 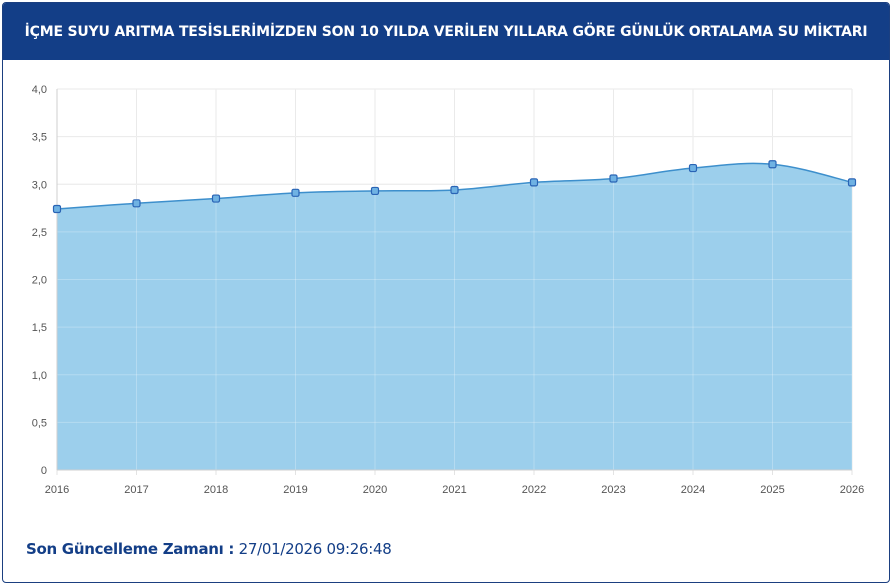 I want to click on y-tick-label: 3,0, so click(x=39, y=185).